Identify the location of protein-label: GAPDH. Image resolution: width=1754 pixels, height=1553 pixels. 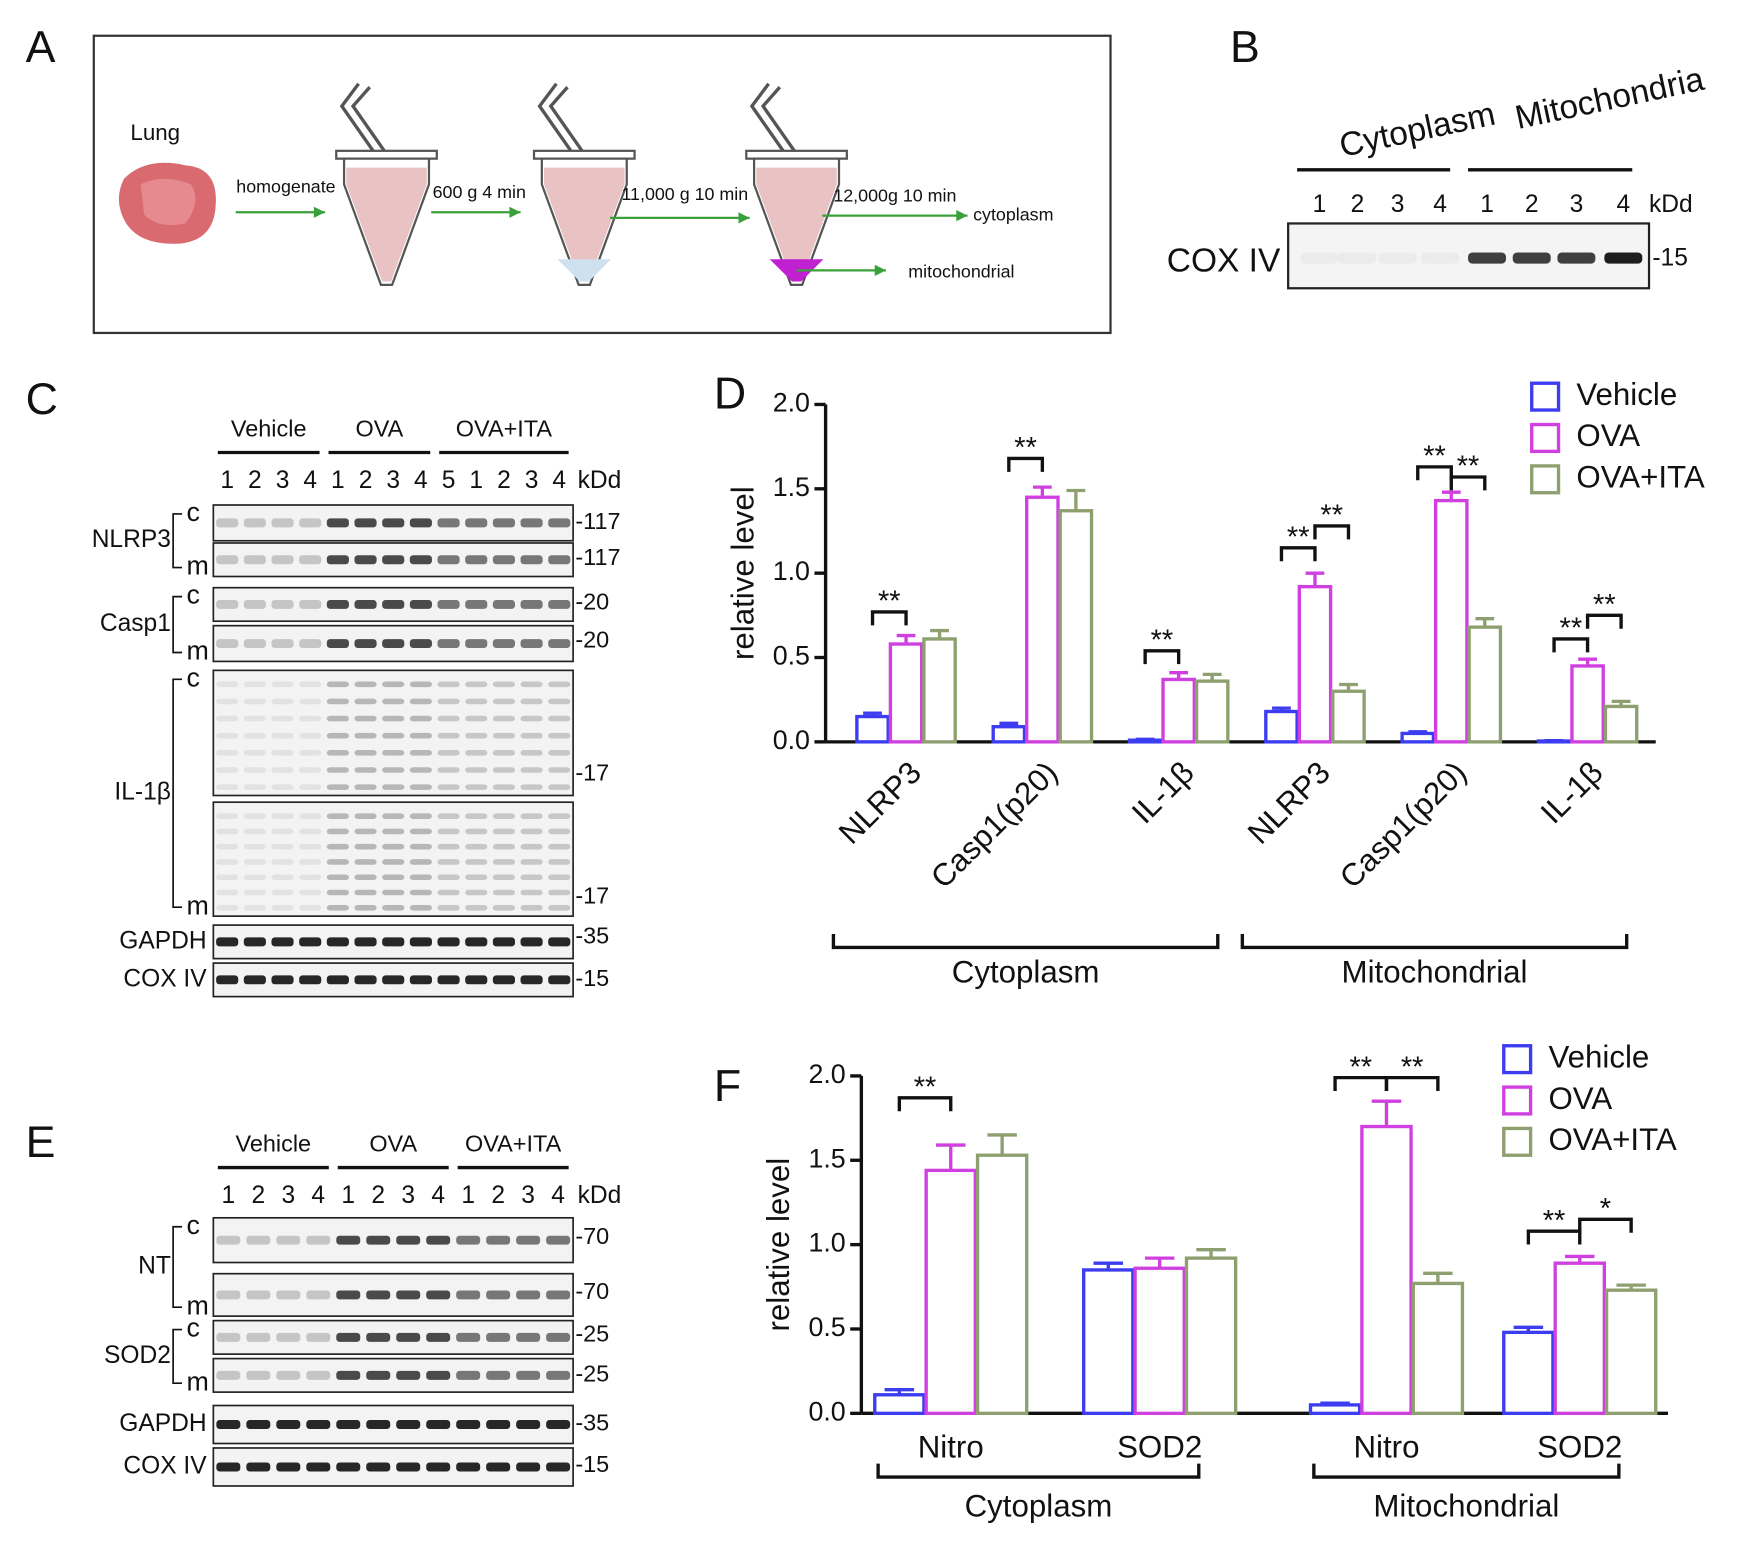
(162, 940).